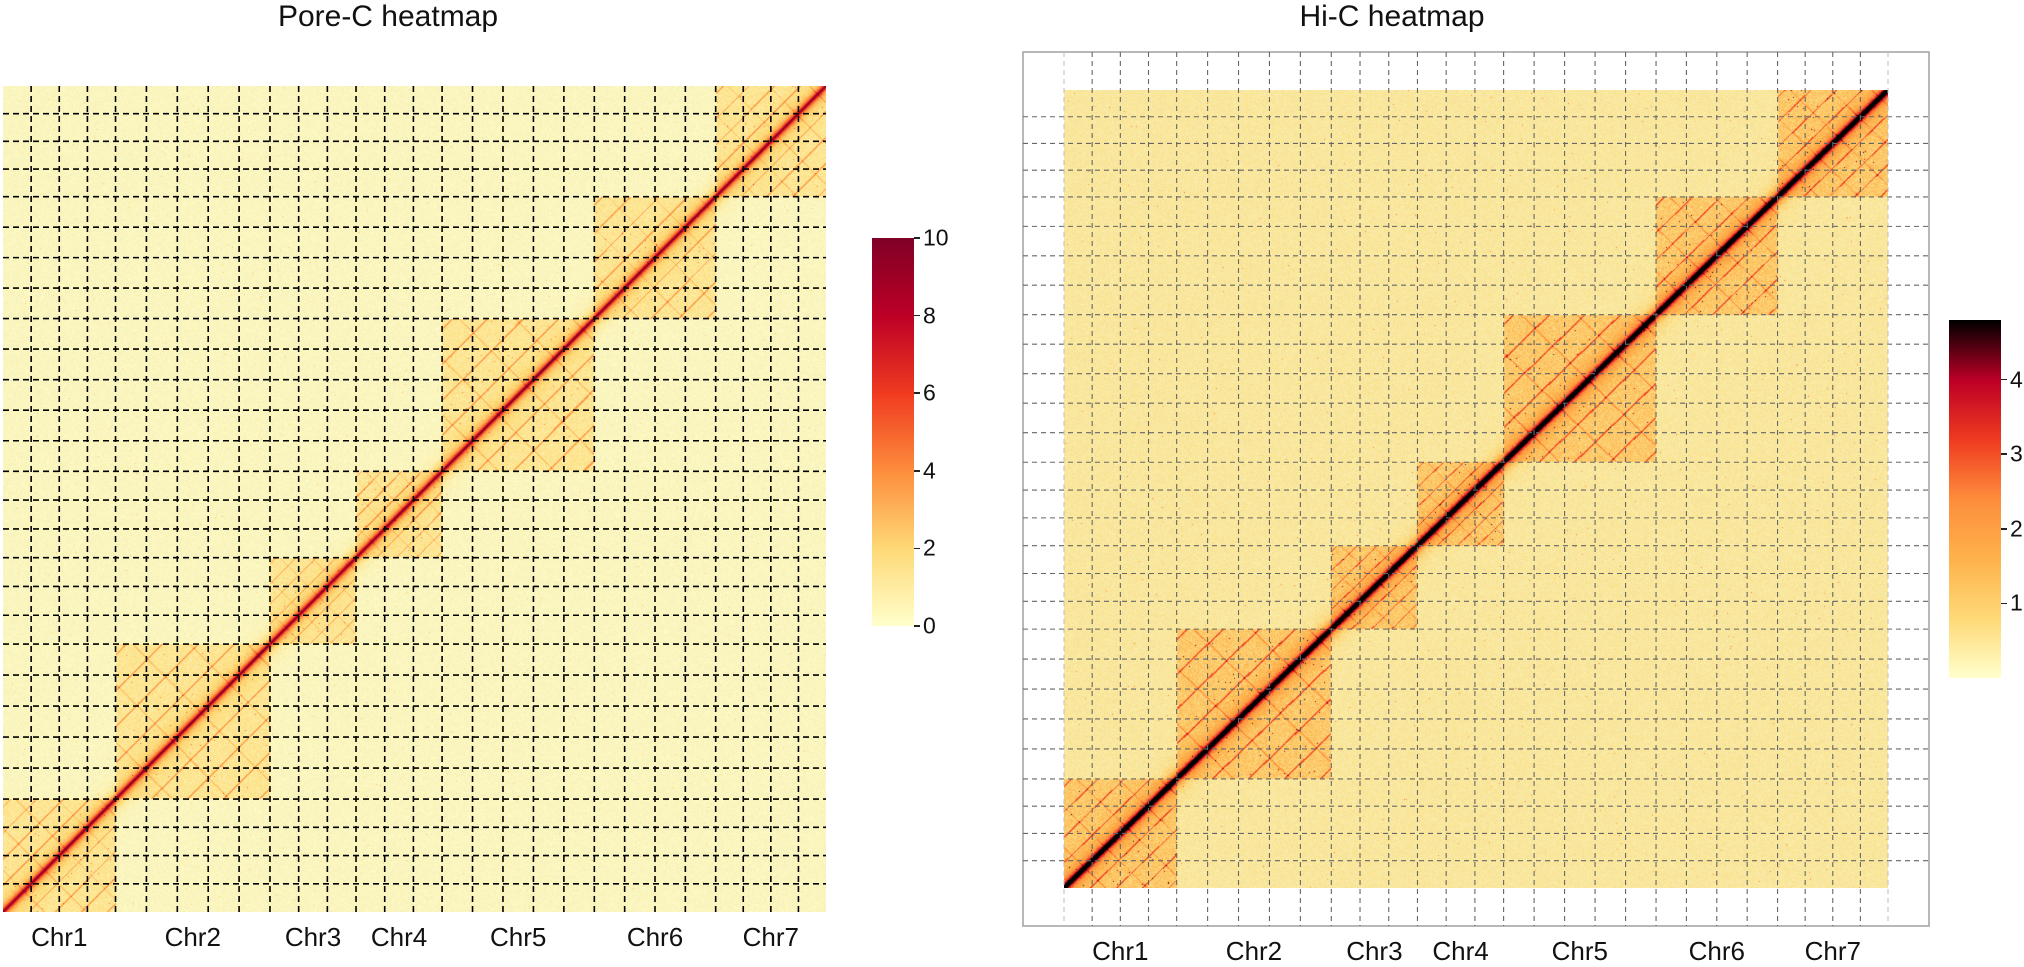 Image resolution: width=2024 pixels, height=967 pixels. I want to click on colorbar-tick-label: 8, so click(929, 315).